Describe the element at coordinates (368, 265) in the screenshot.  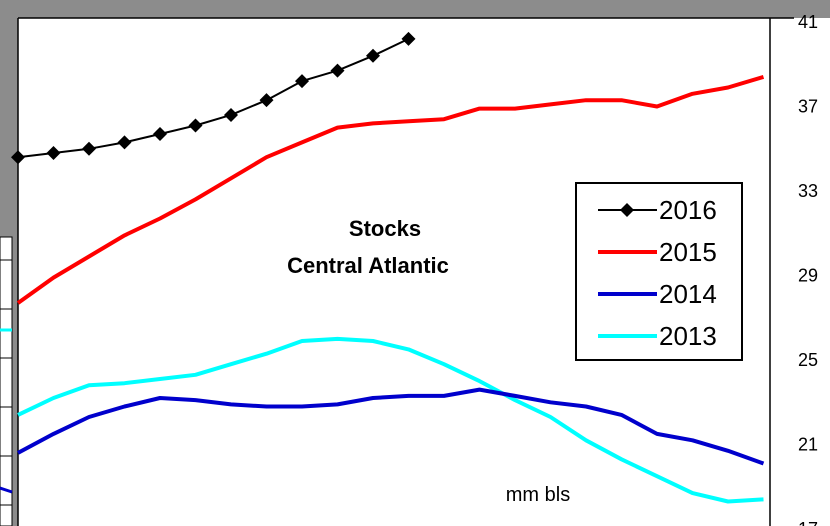
I see `chart-subtitle: Central Atlantic` at that location.